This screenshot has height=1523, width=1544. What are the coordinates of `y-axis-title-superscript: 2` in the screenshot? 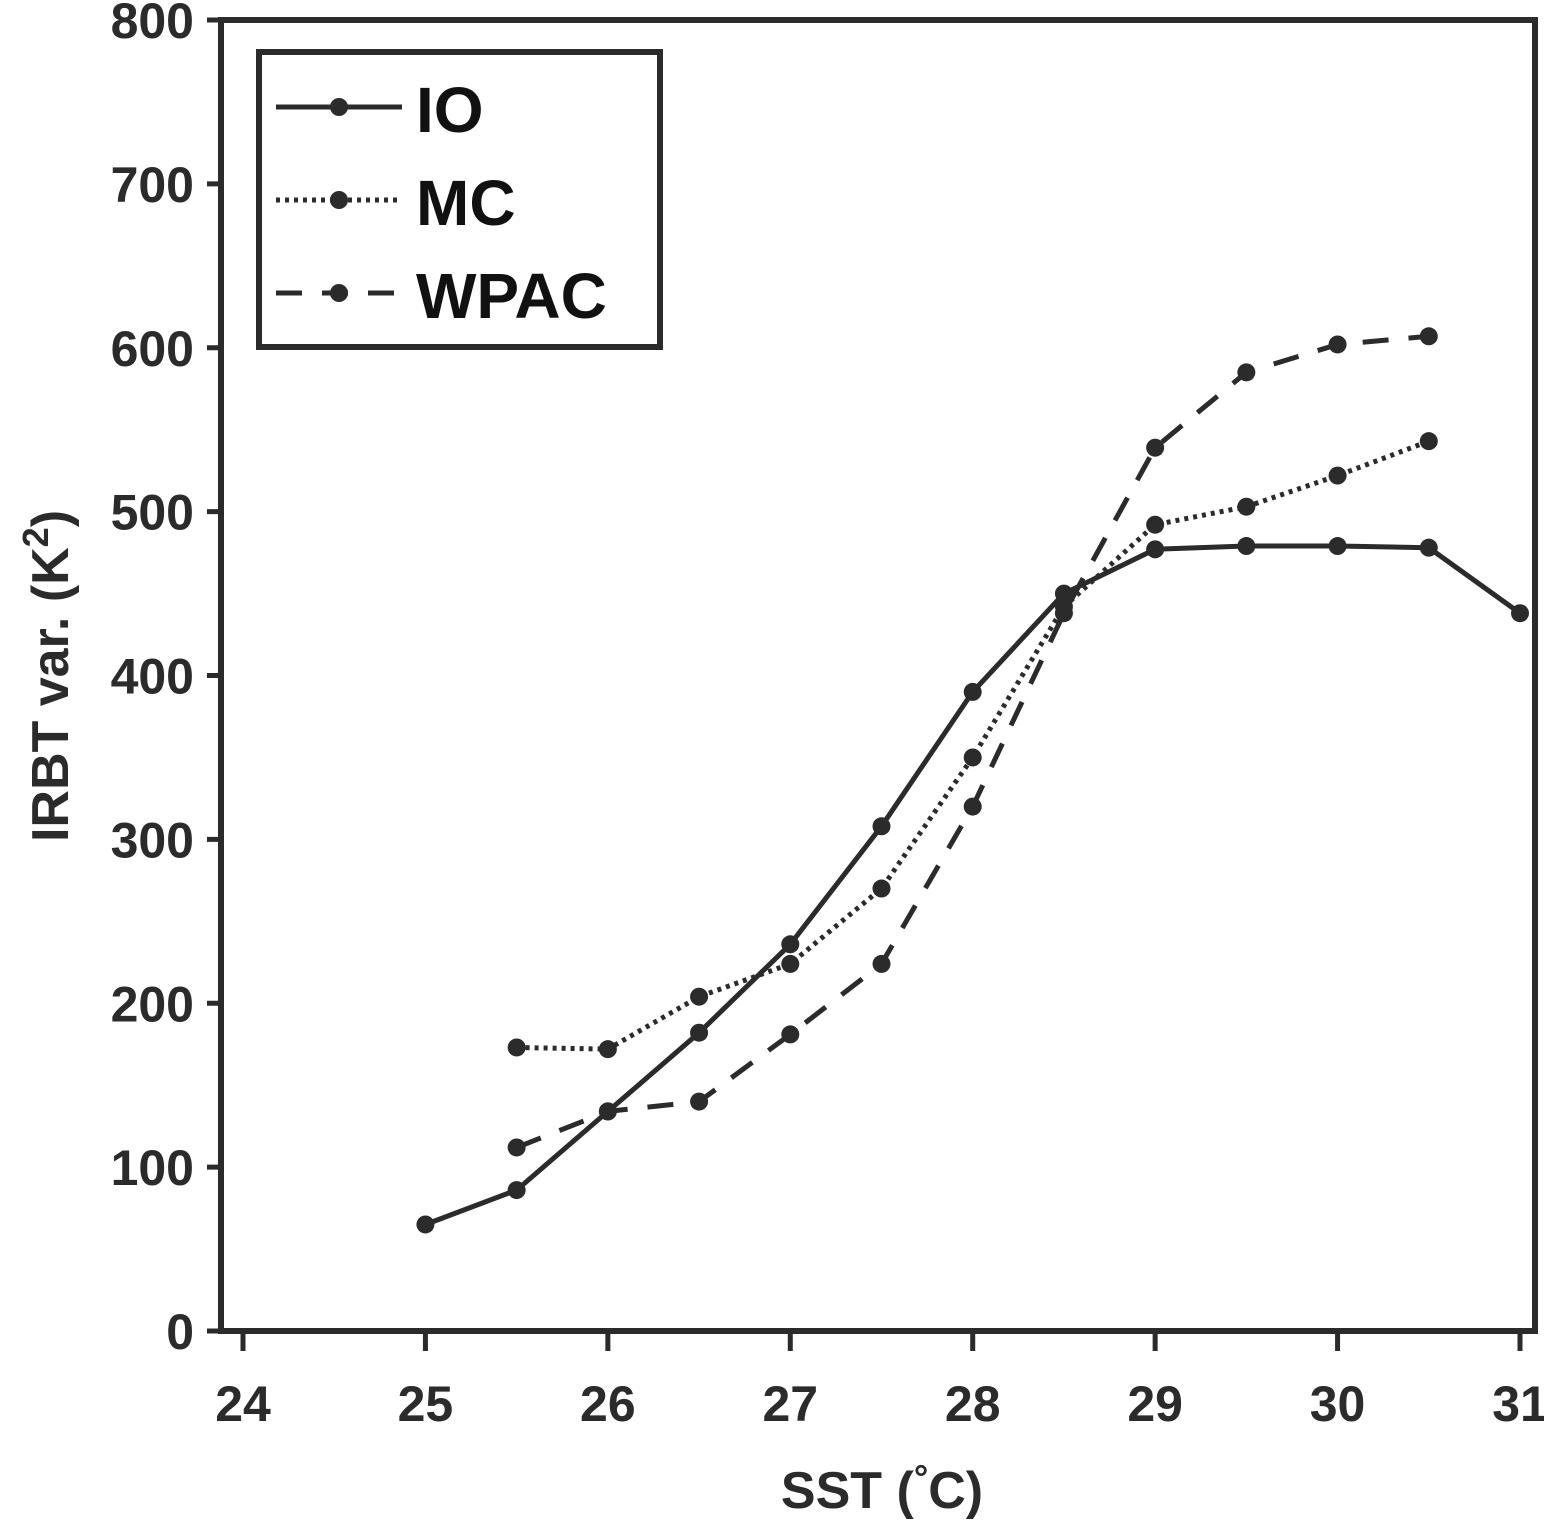 It's located at (35, 537).